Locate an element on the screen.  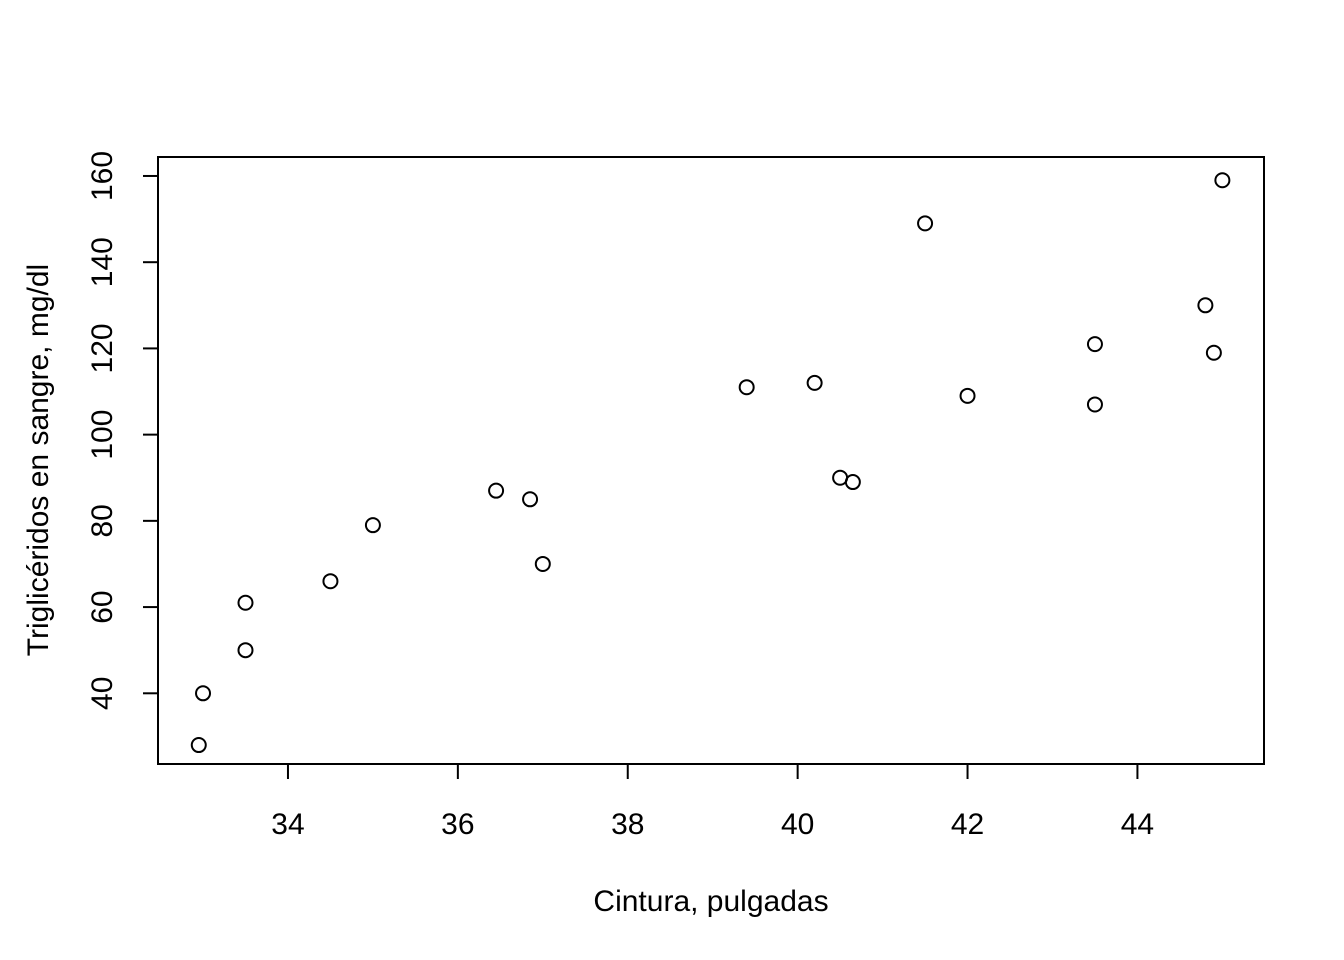
x-tick-label: 34 is located at coordinates (287, 824).